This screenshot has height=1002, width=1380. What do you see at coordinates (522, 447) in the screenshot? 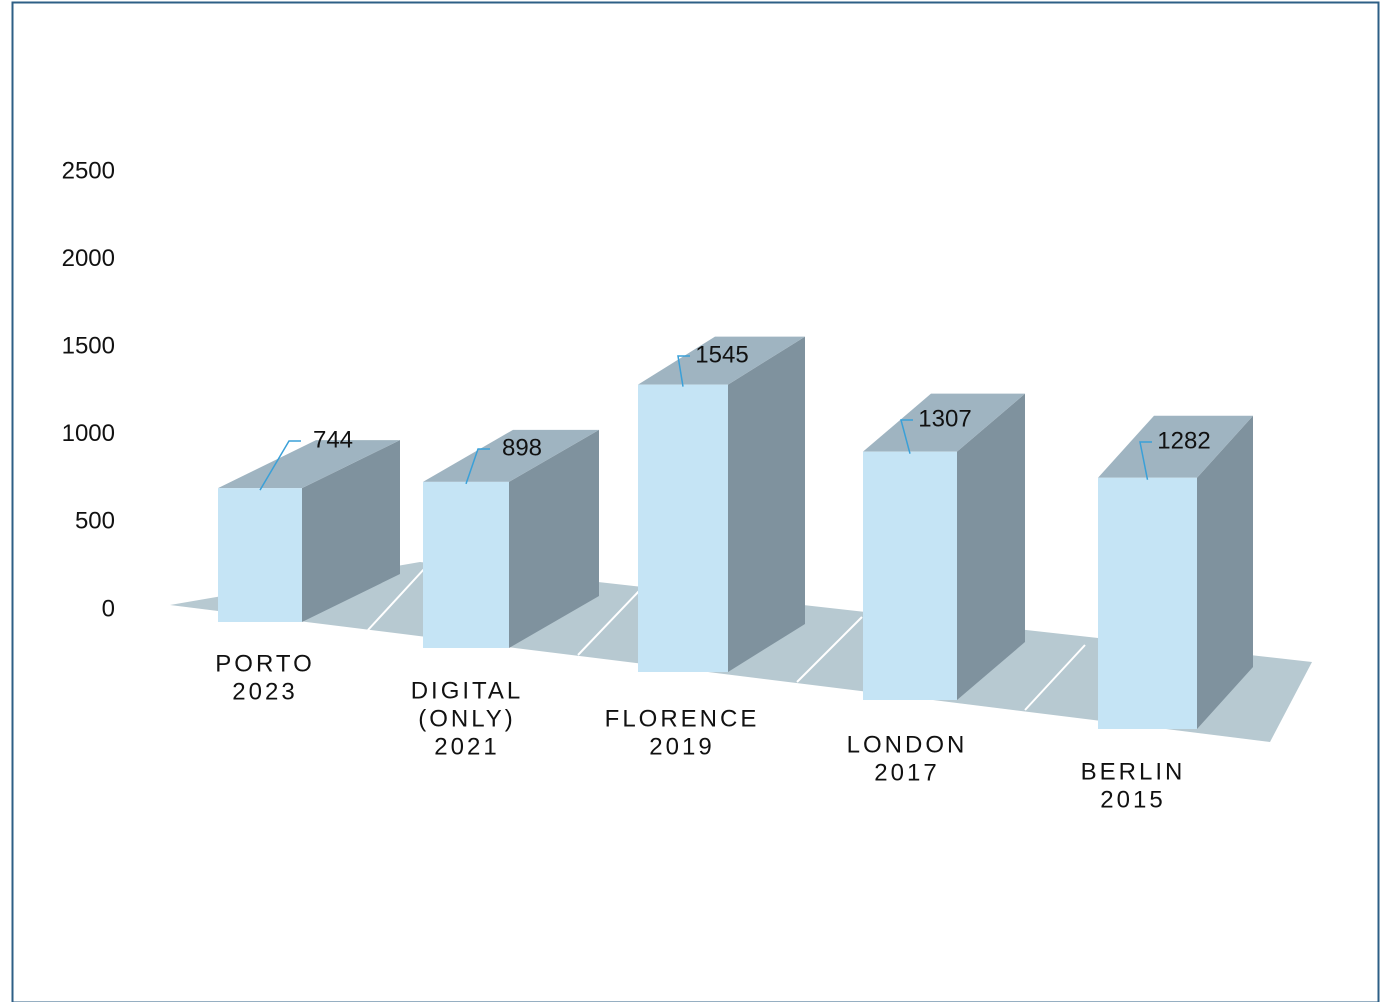
I see `data-label: 898` at bounding box center [522, 447].